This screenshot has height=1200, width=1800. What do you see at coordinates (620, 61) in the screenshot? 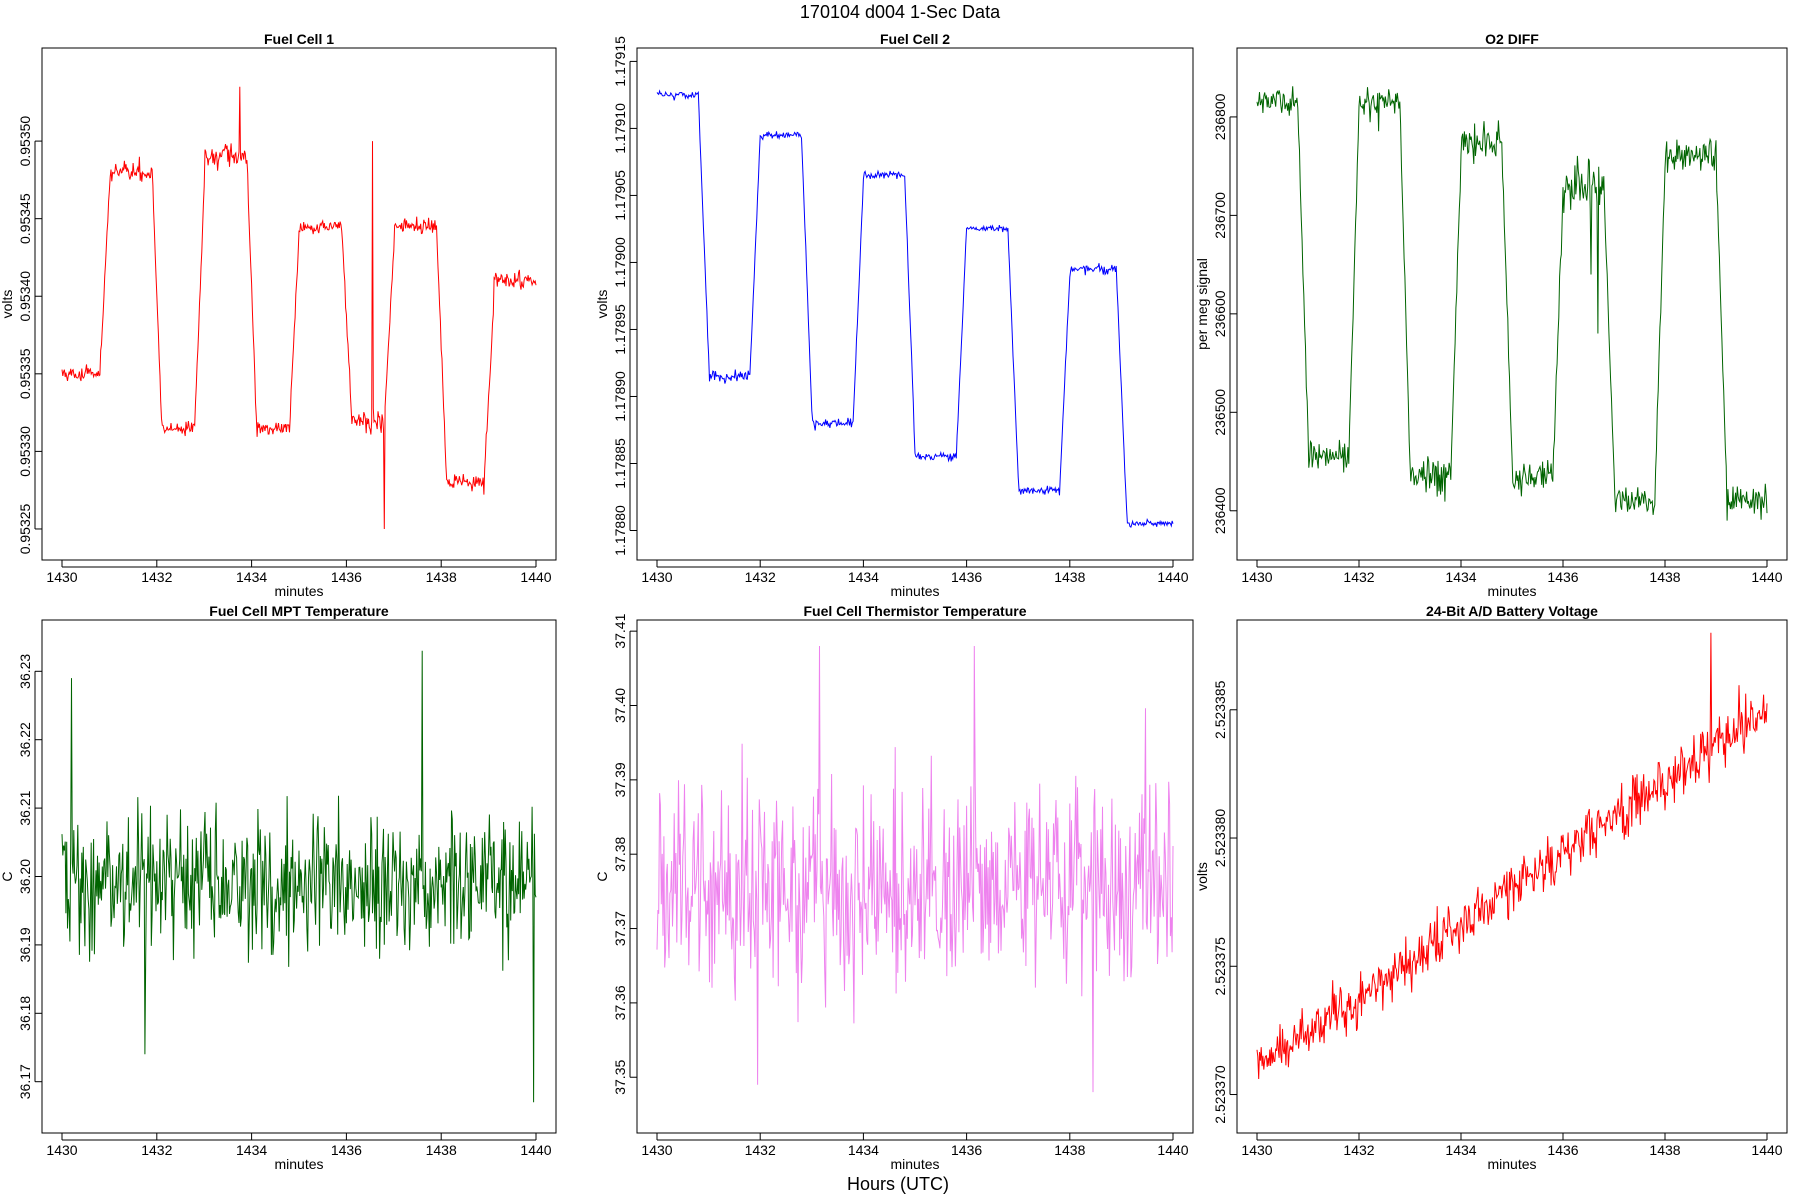
I see `y-tick-label: 1.17915` at bounding box center [620, 61].